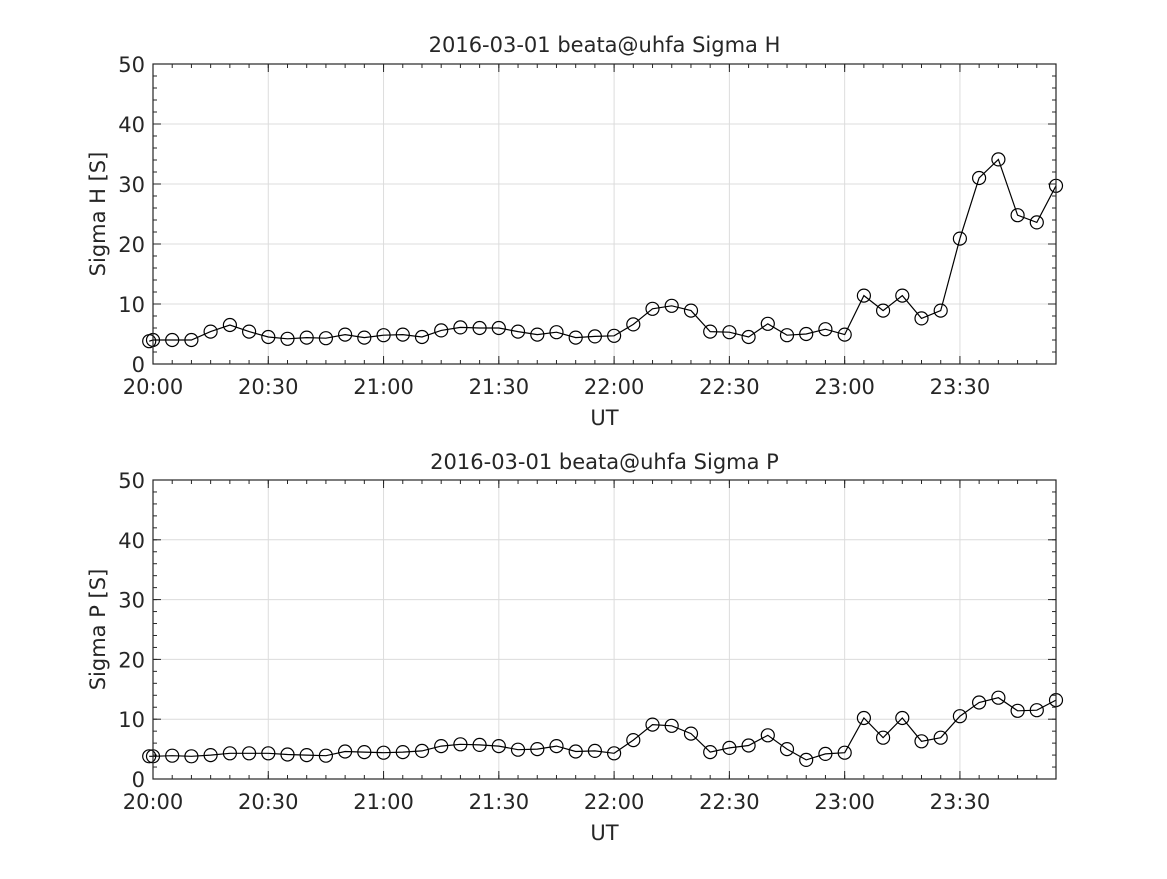  What do you see at coordinates (960, 802) in the screenshot?
I see `x-tick-label: 23:30` at bounding box center [960, 802].